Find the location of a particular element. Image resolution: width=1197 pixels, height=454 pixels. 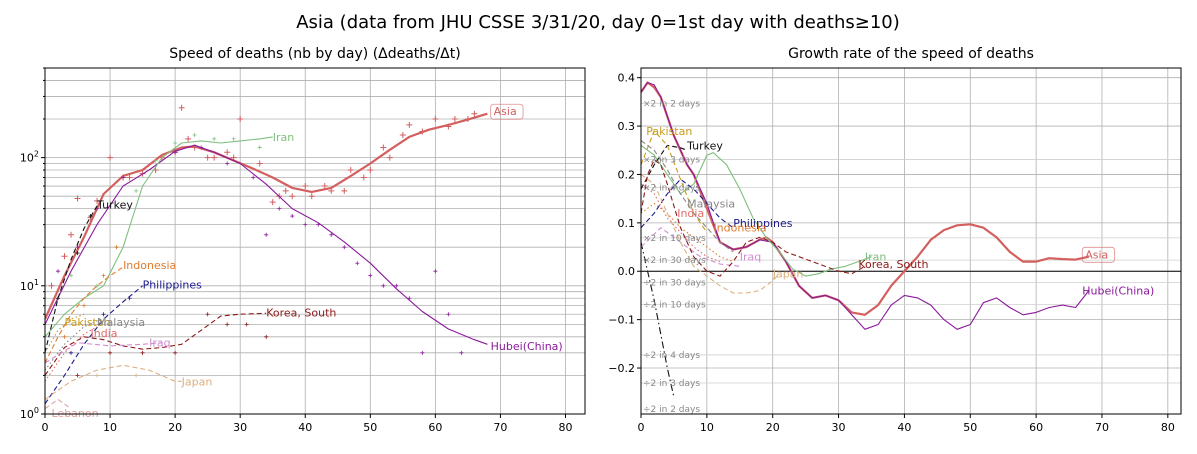

y-tick-label: −0.1 is located at coordinates (621, 320).